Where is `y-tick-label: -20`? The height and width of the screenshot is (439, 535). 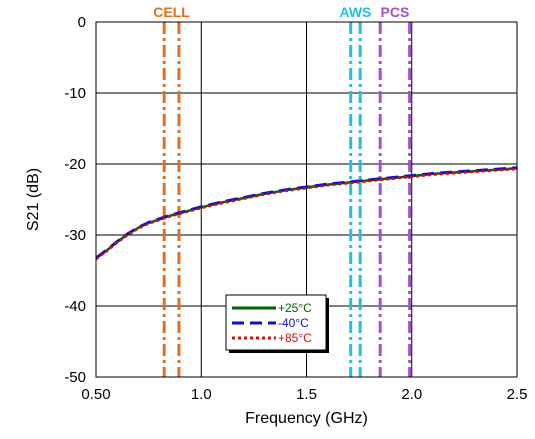 y-tick-label: -20 is located at coordinates (75, 164).